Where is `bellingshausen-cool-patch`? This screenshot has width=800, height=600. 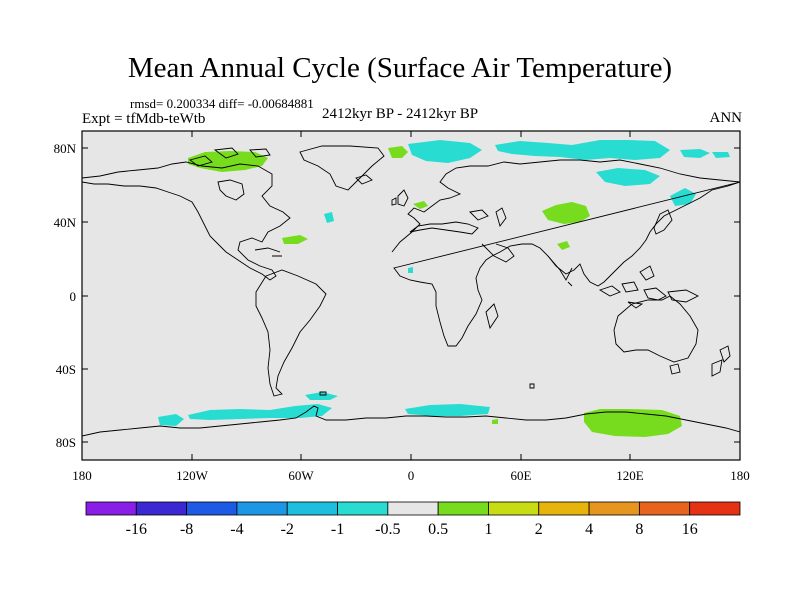
bellingshausen-cool-patch is located at coordinates (260, 412).